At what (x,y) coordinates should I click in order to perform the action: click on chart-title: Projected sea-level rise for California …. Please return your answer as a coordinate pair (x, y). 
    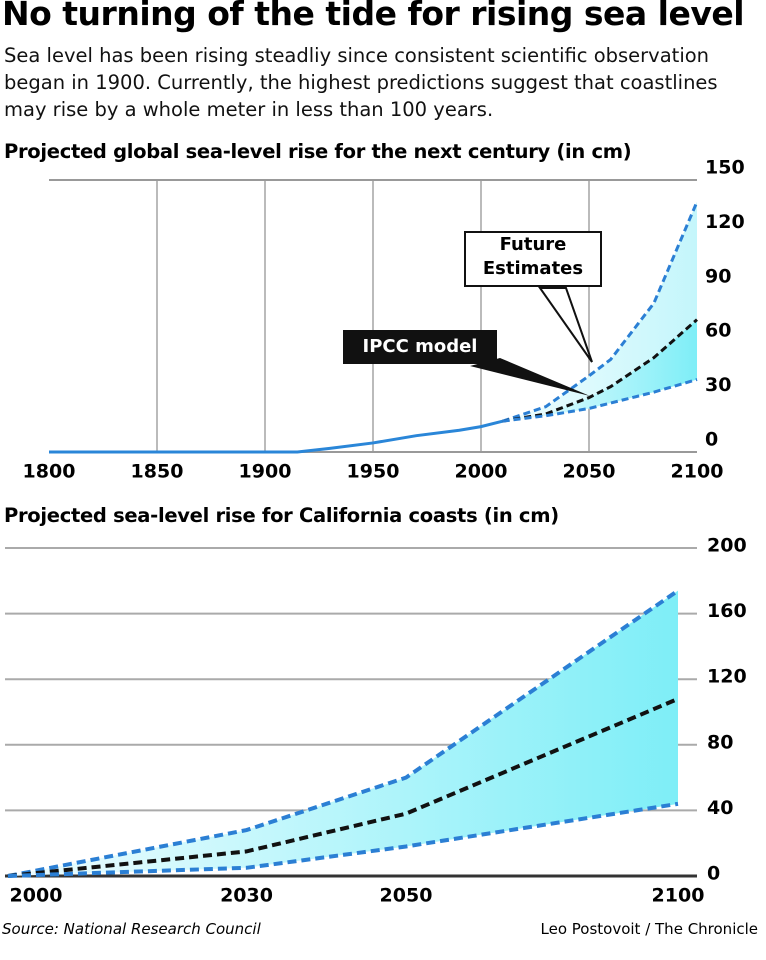
    Looking at the image, I should click on (281, 515).